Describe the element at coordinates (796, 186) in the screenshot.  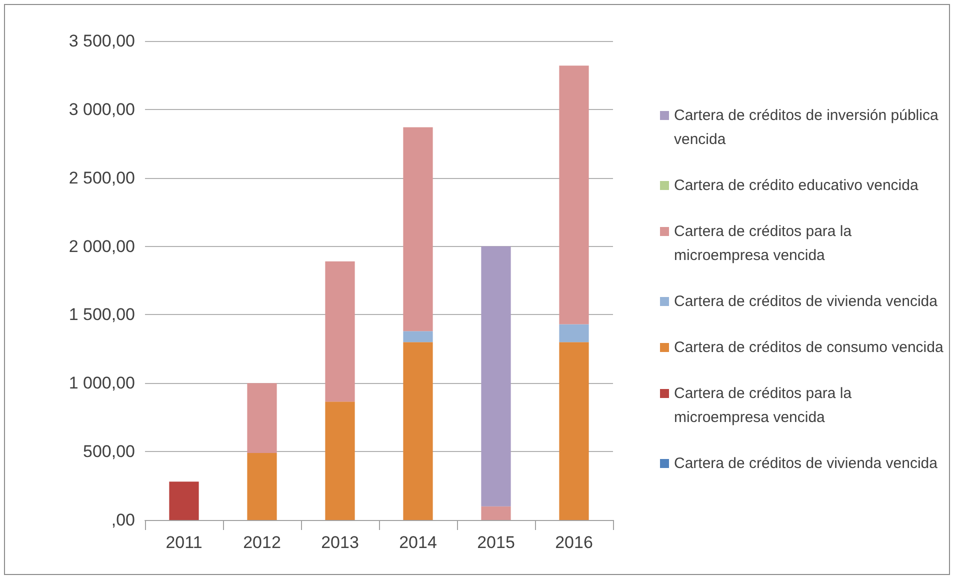
I see `legend-label: Cartera de crédito educativo vencida` at that location.